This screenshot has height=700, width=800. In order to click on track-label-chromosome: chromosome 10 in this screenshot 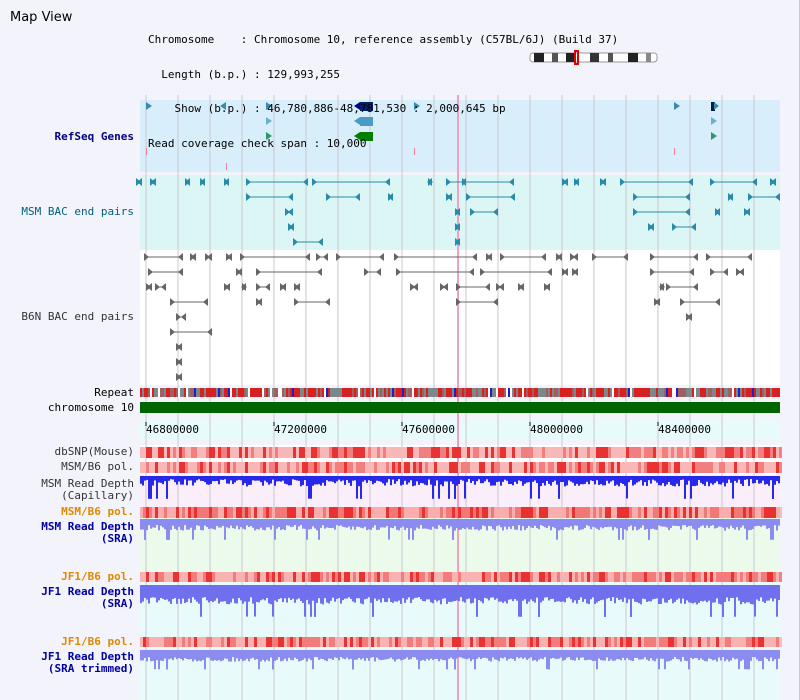, I will do `click(90, 407)`.